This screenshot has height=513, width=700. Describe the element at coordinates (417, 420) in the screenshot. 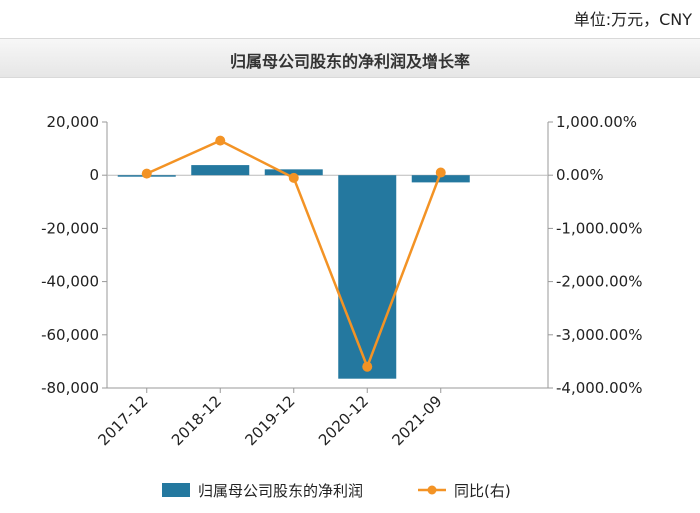

I see `x-tick-label: 2021-09` at that location.